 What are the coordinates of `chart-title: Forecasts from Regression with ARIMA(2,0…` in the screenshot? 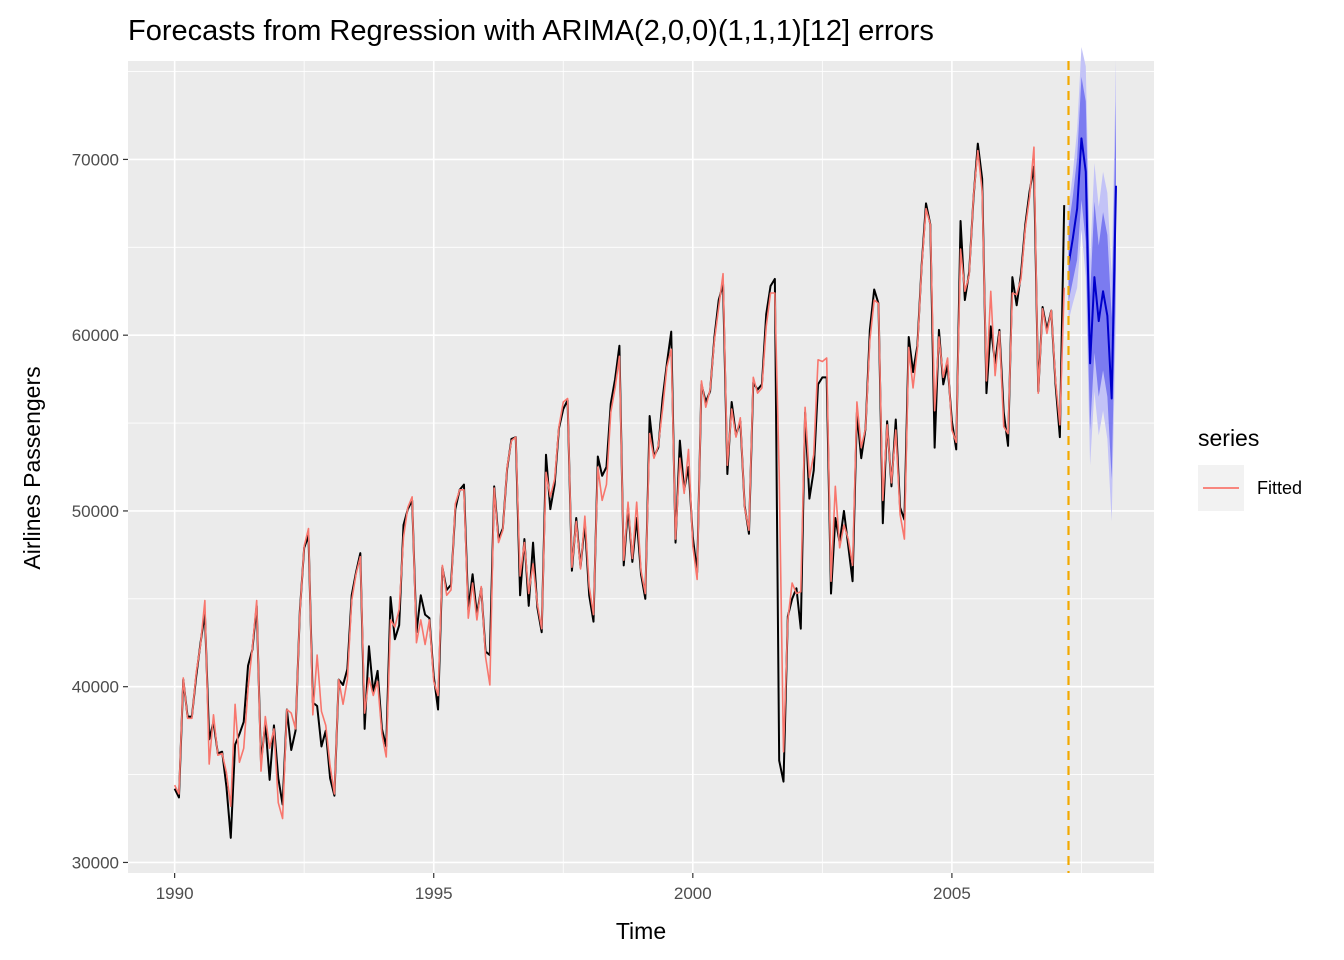 It's located at (531, 31).